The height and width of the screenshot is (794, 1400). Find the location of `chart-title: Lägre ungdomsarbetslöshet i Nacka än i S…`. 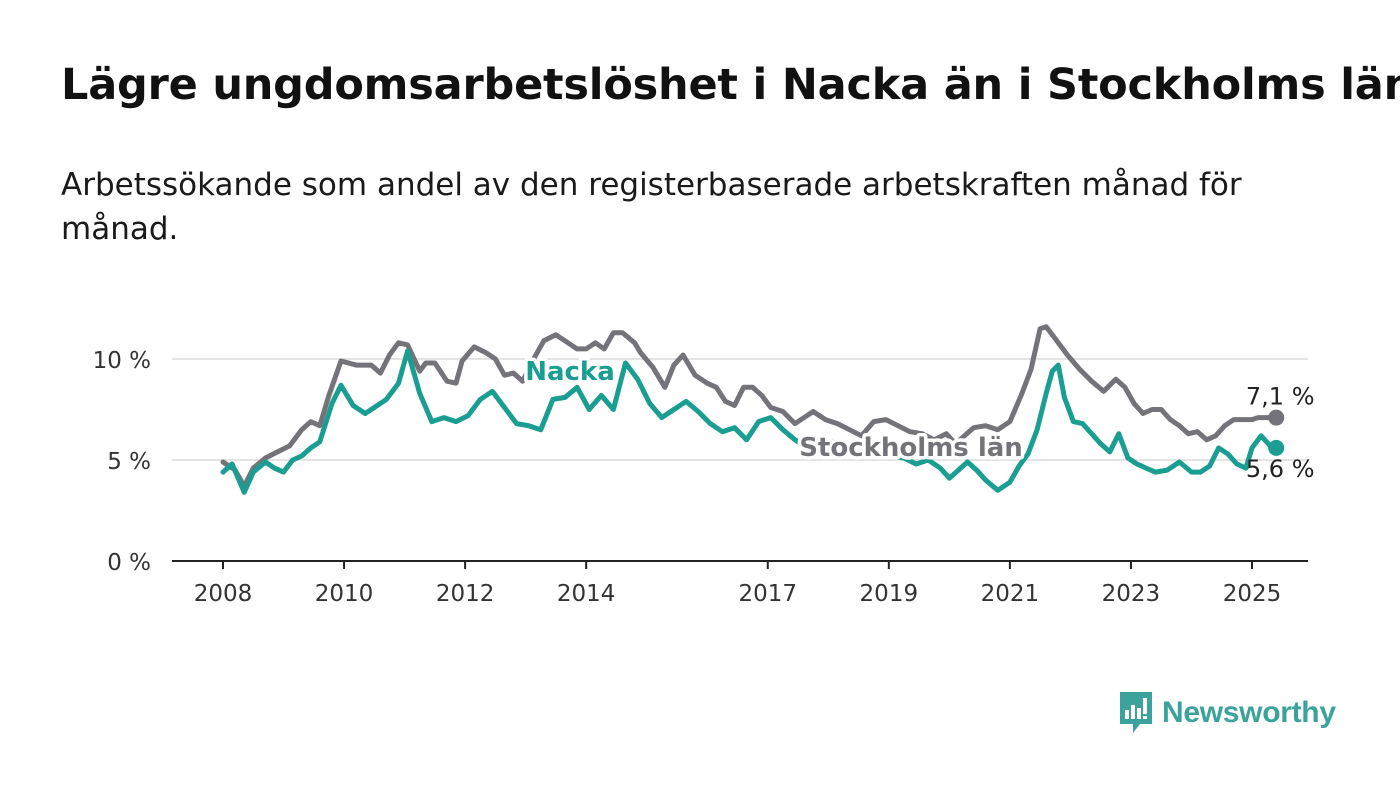

chart-title: Lägre ungdomsarbetslöshet i Nacka än i S… is located at coordinates (730, 85).